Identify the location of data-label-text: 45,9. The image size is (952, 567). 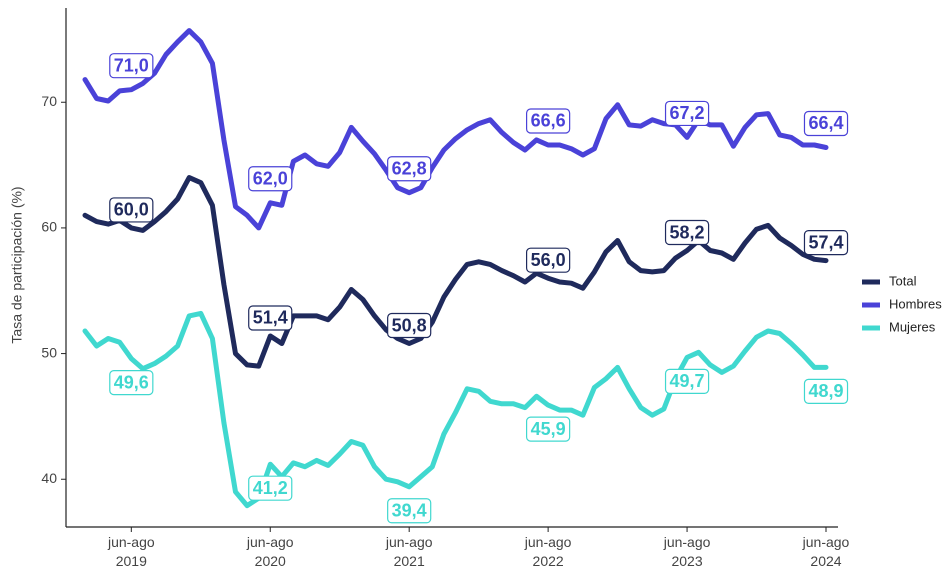
(548, 429).